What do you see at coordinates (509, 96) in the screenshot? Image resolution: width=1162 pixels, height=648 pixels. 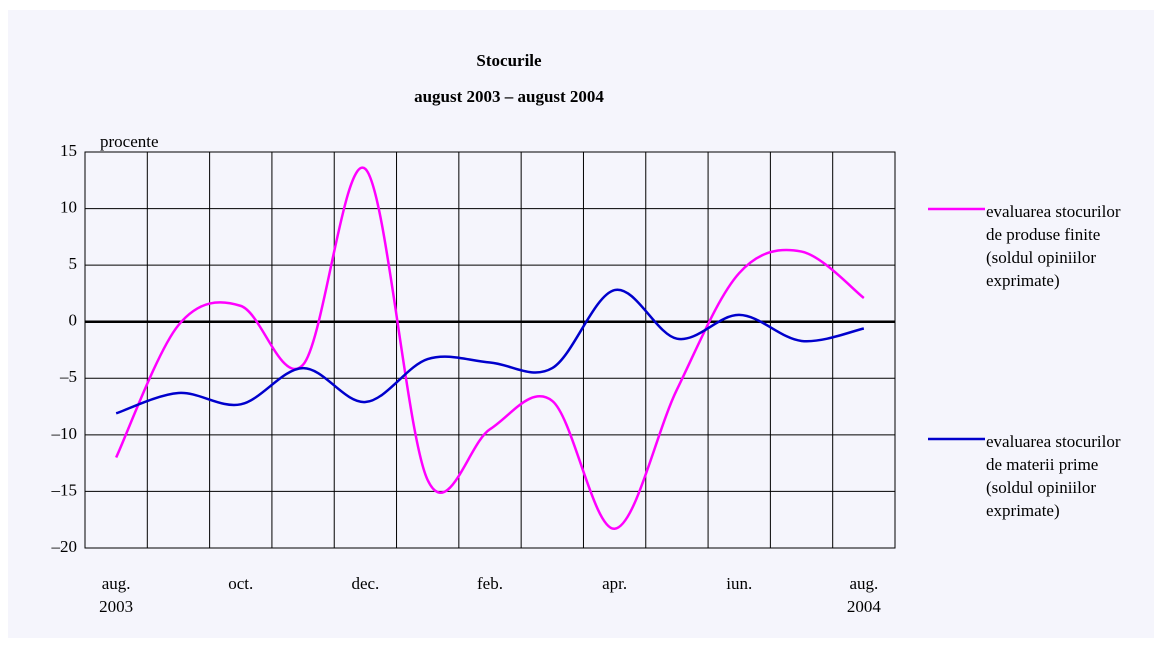 I see `chart-subtitle: august 2003 – august 2004` at bounding box center [509, 96].